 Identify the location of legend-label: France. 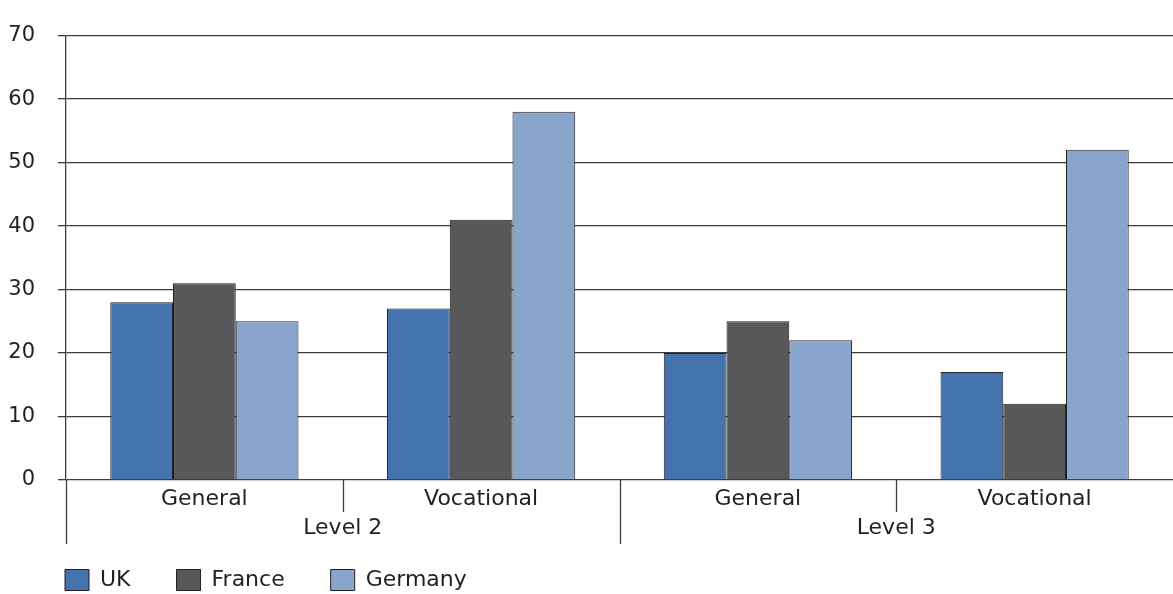
(248, 578).